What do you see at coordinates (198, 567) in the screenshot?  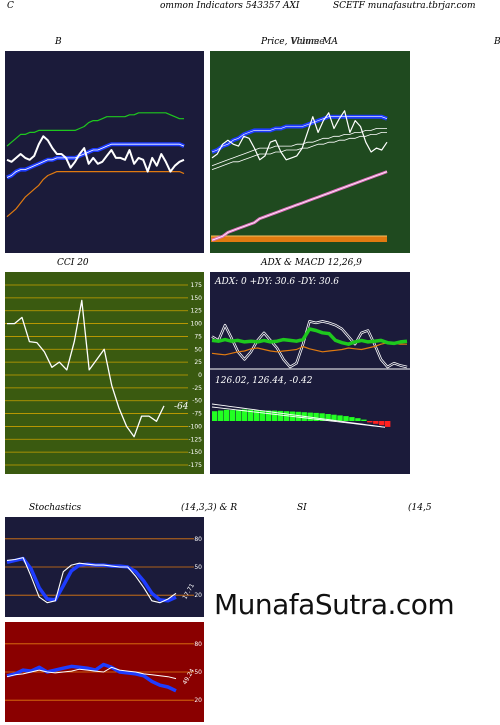 I see `stoch-tick-label: 50` at bounding box center [198, 567].